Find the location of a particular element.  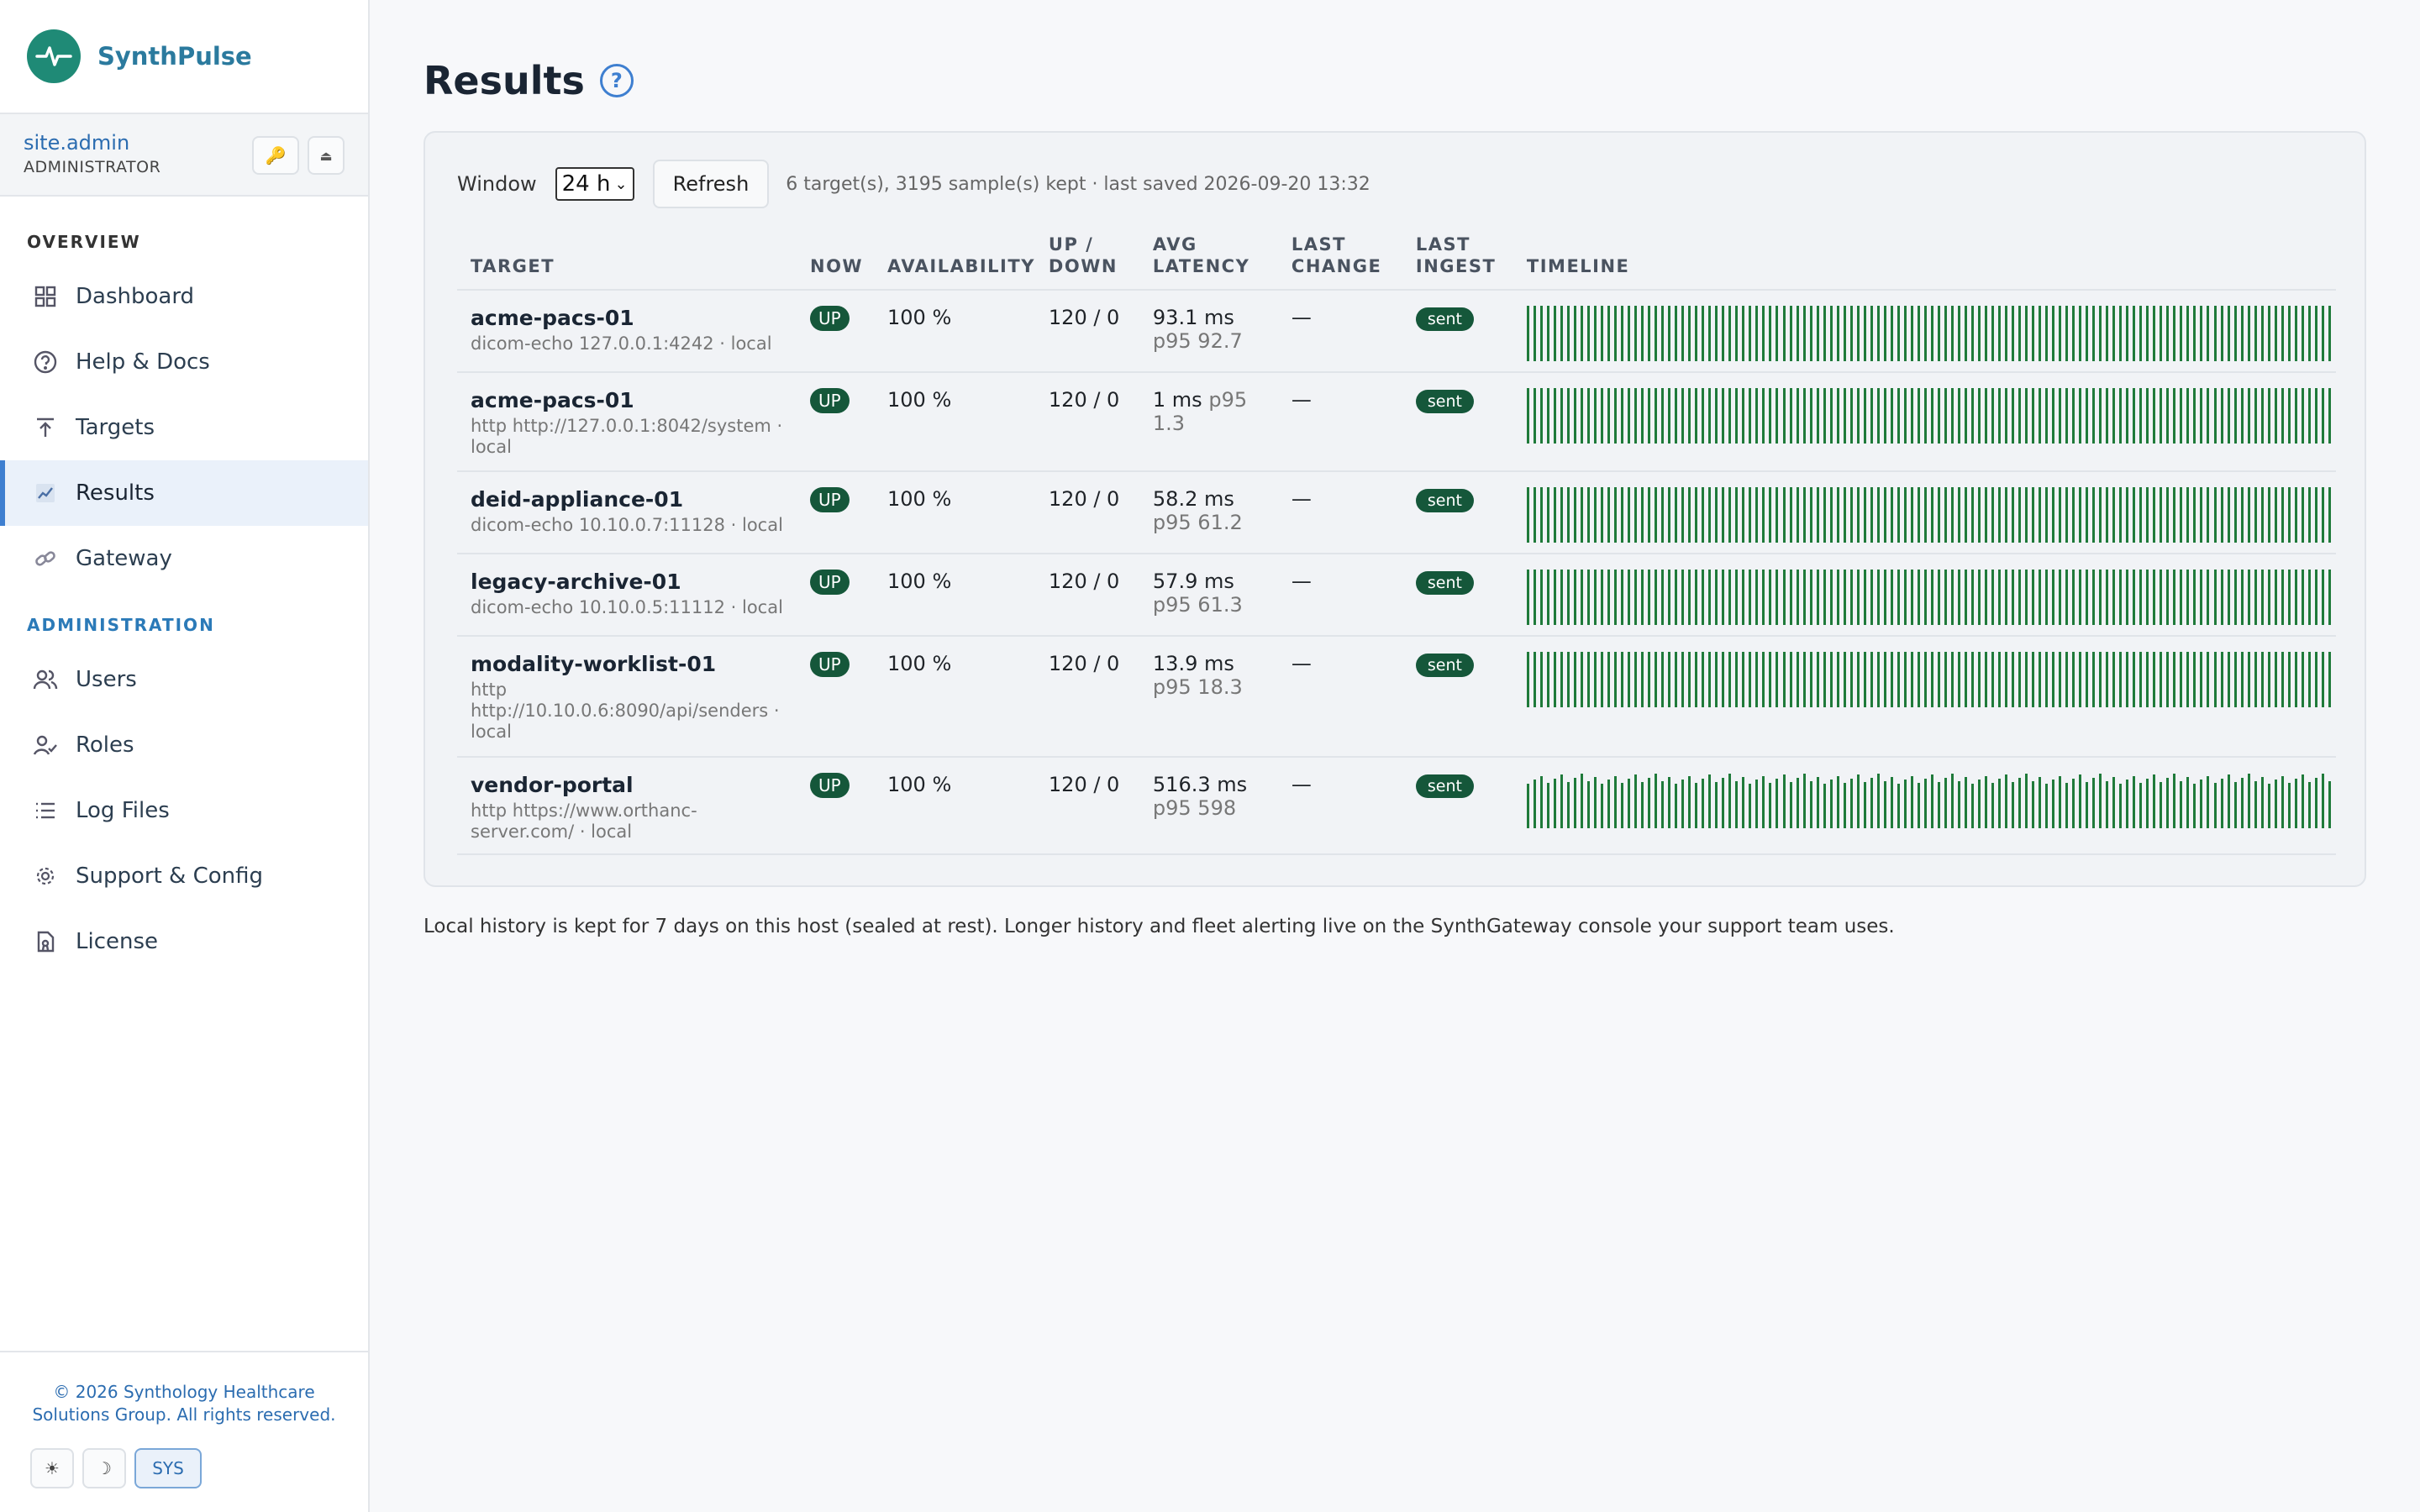

sidebar-item-dashboard: Dashboard is located at coordinates (184, 296).